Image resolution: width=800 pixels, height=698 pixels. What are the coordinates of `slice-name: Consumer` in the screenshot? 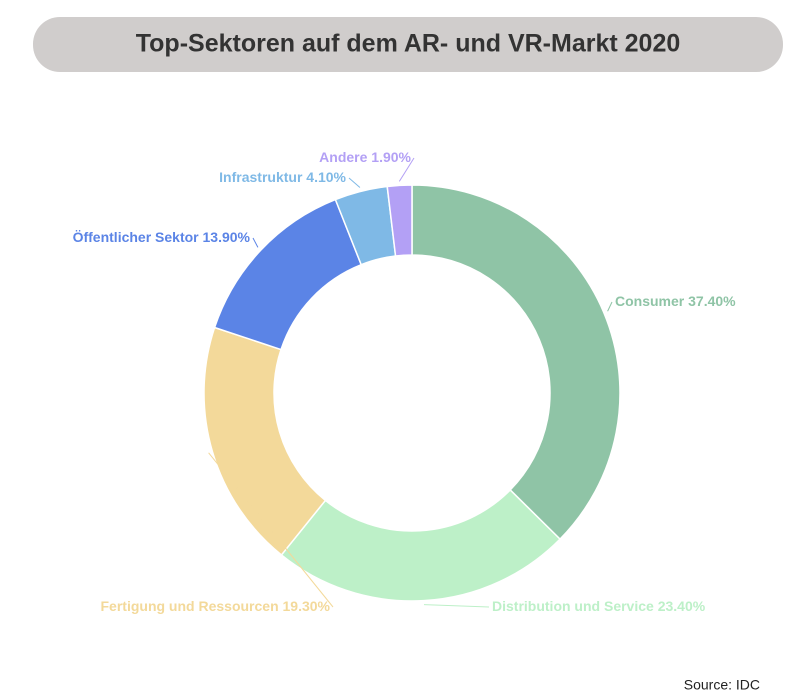 It's located at (650, 301).